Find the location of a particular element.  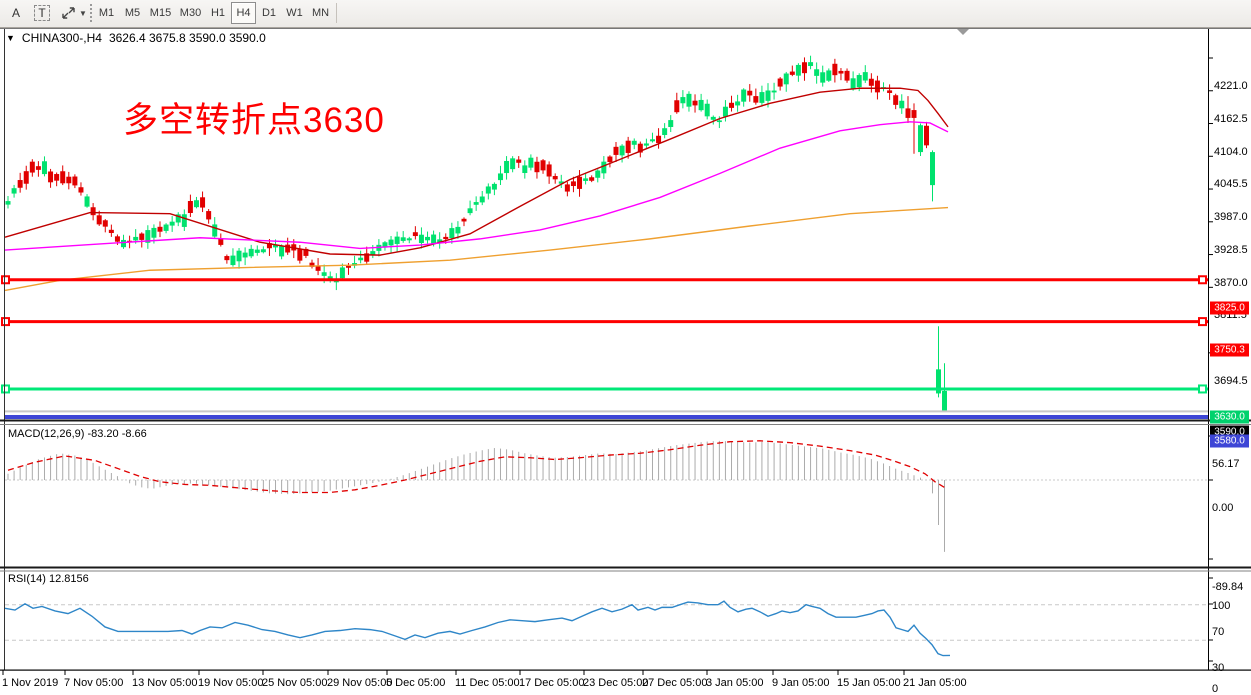

line-handle-right-3750.3 is located at coordinates (1202, 322).